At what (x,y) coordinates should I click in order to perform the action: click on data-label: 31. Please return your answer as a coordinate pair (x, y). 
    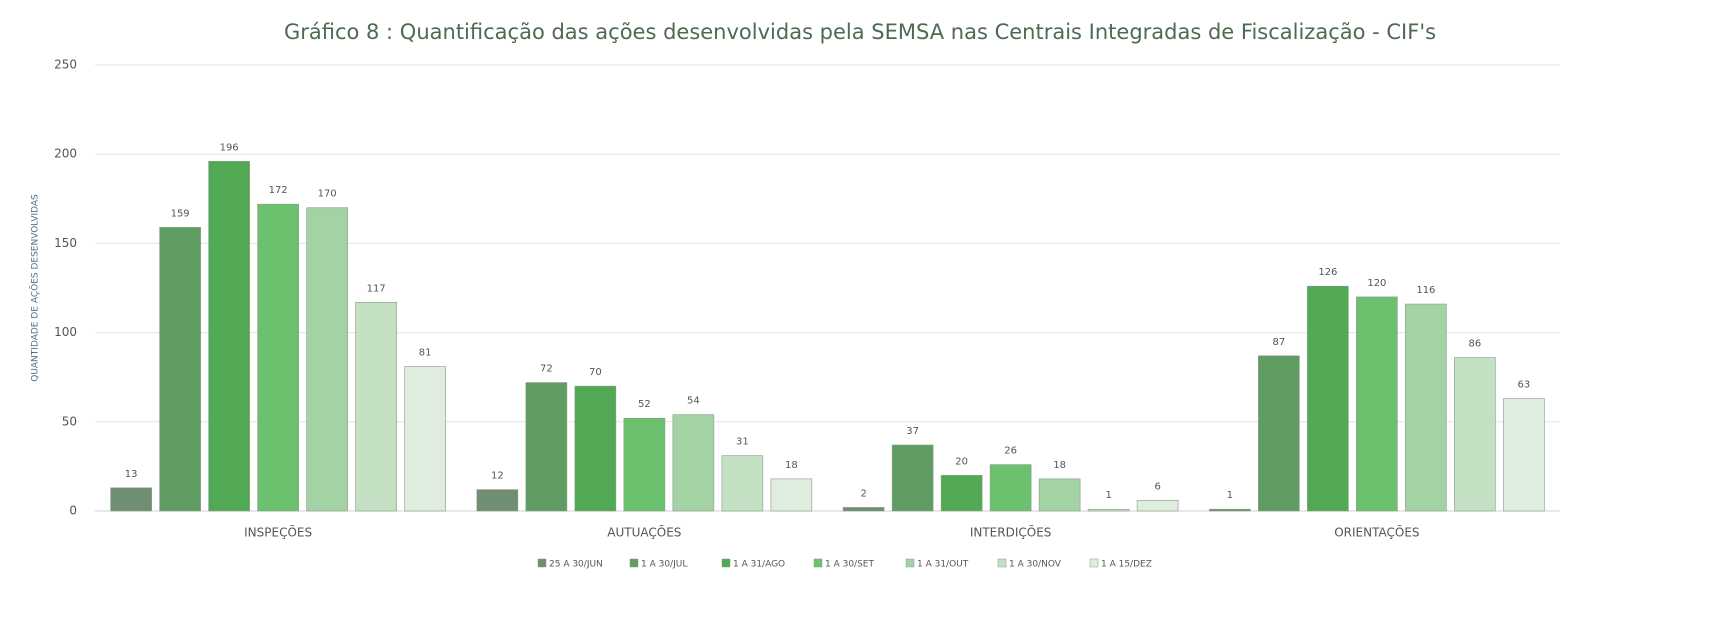
    Looking at the image, I should click on (742, 442).